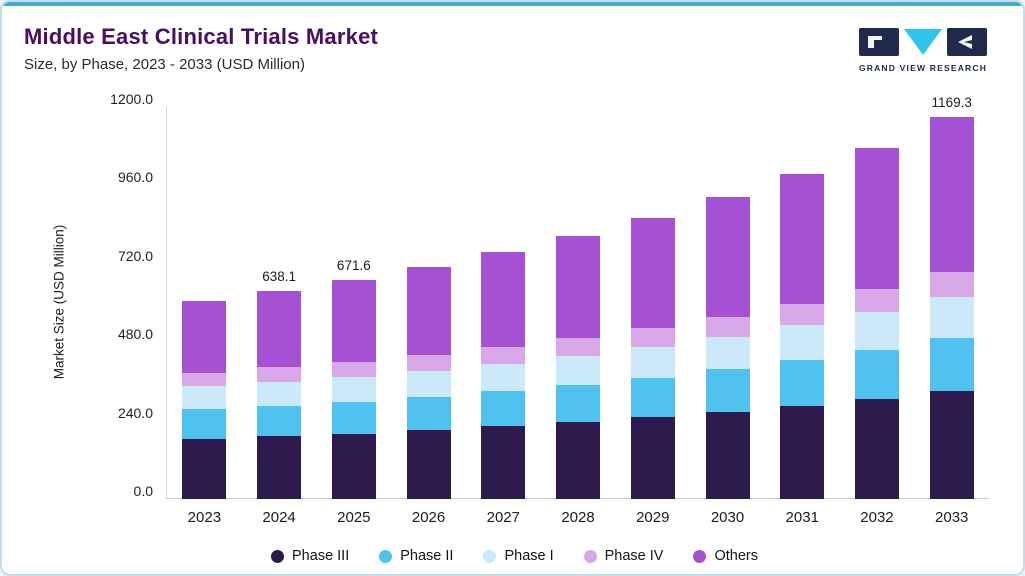  Describe the element at coordinates (727, 517) in the screenshot. I see `x-tick-label: 2030` at that location.